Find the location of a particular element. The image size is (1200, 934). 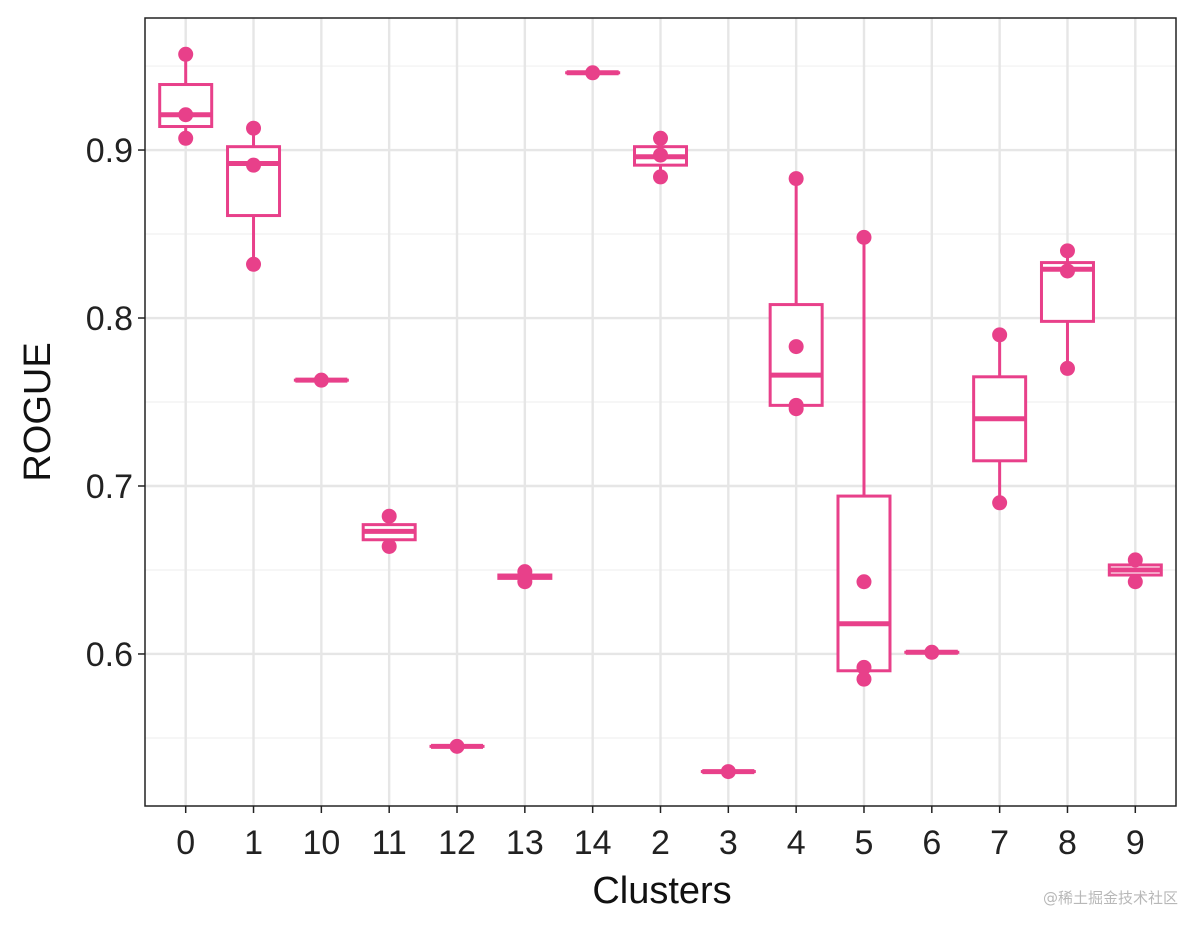

x-tick-label: 9 is located at coordinates (1135, 843).